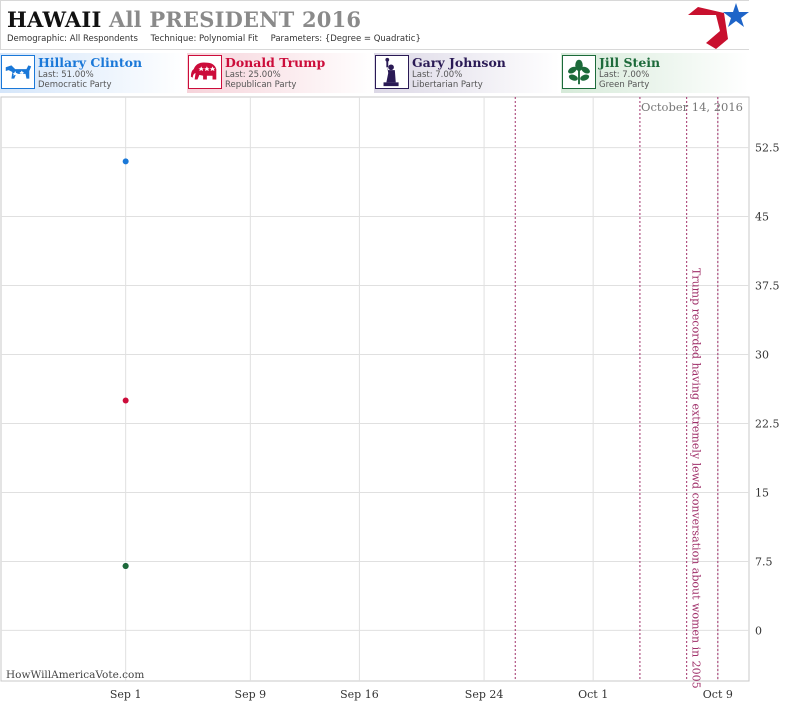  What do you see at coordinates (762, 355) in the screenshot?
I see `y-tick-label: 30` at bounding box center [762, 355].